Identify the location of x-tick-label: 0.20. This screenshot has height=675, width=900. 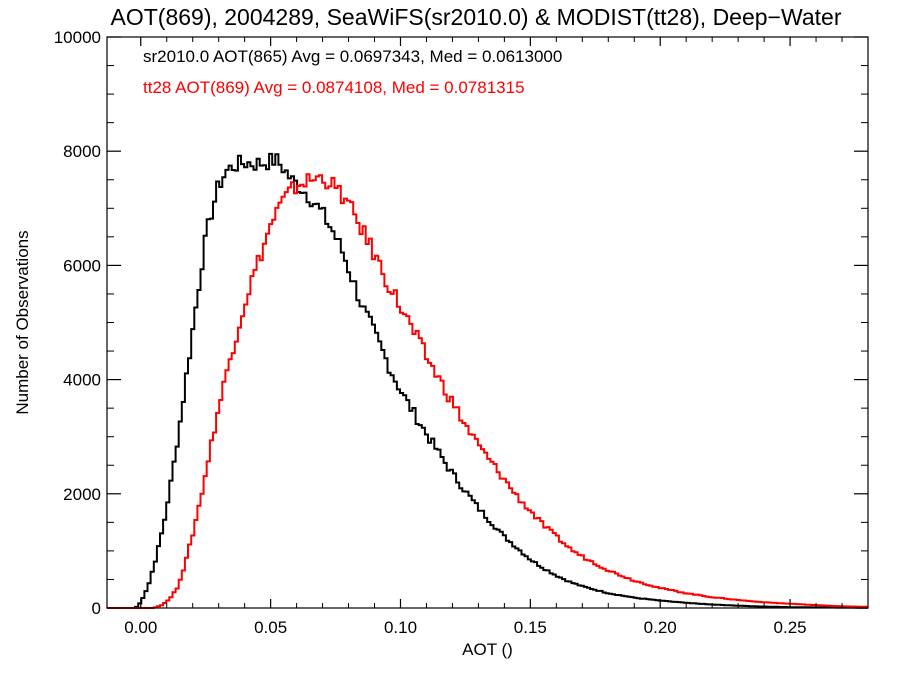
(660, 627).